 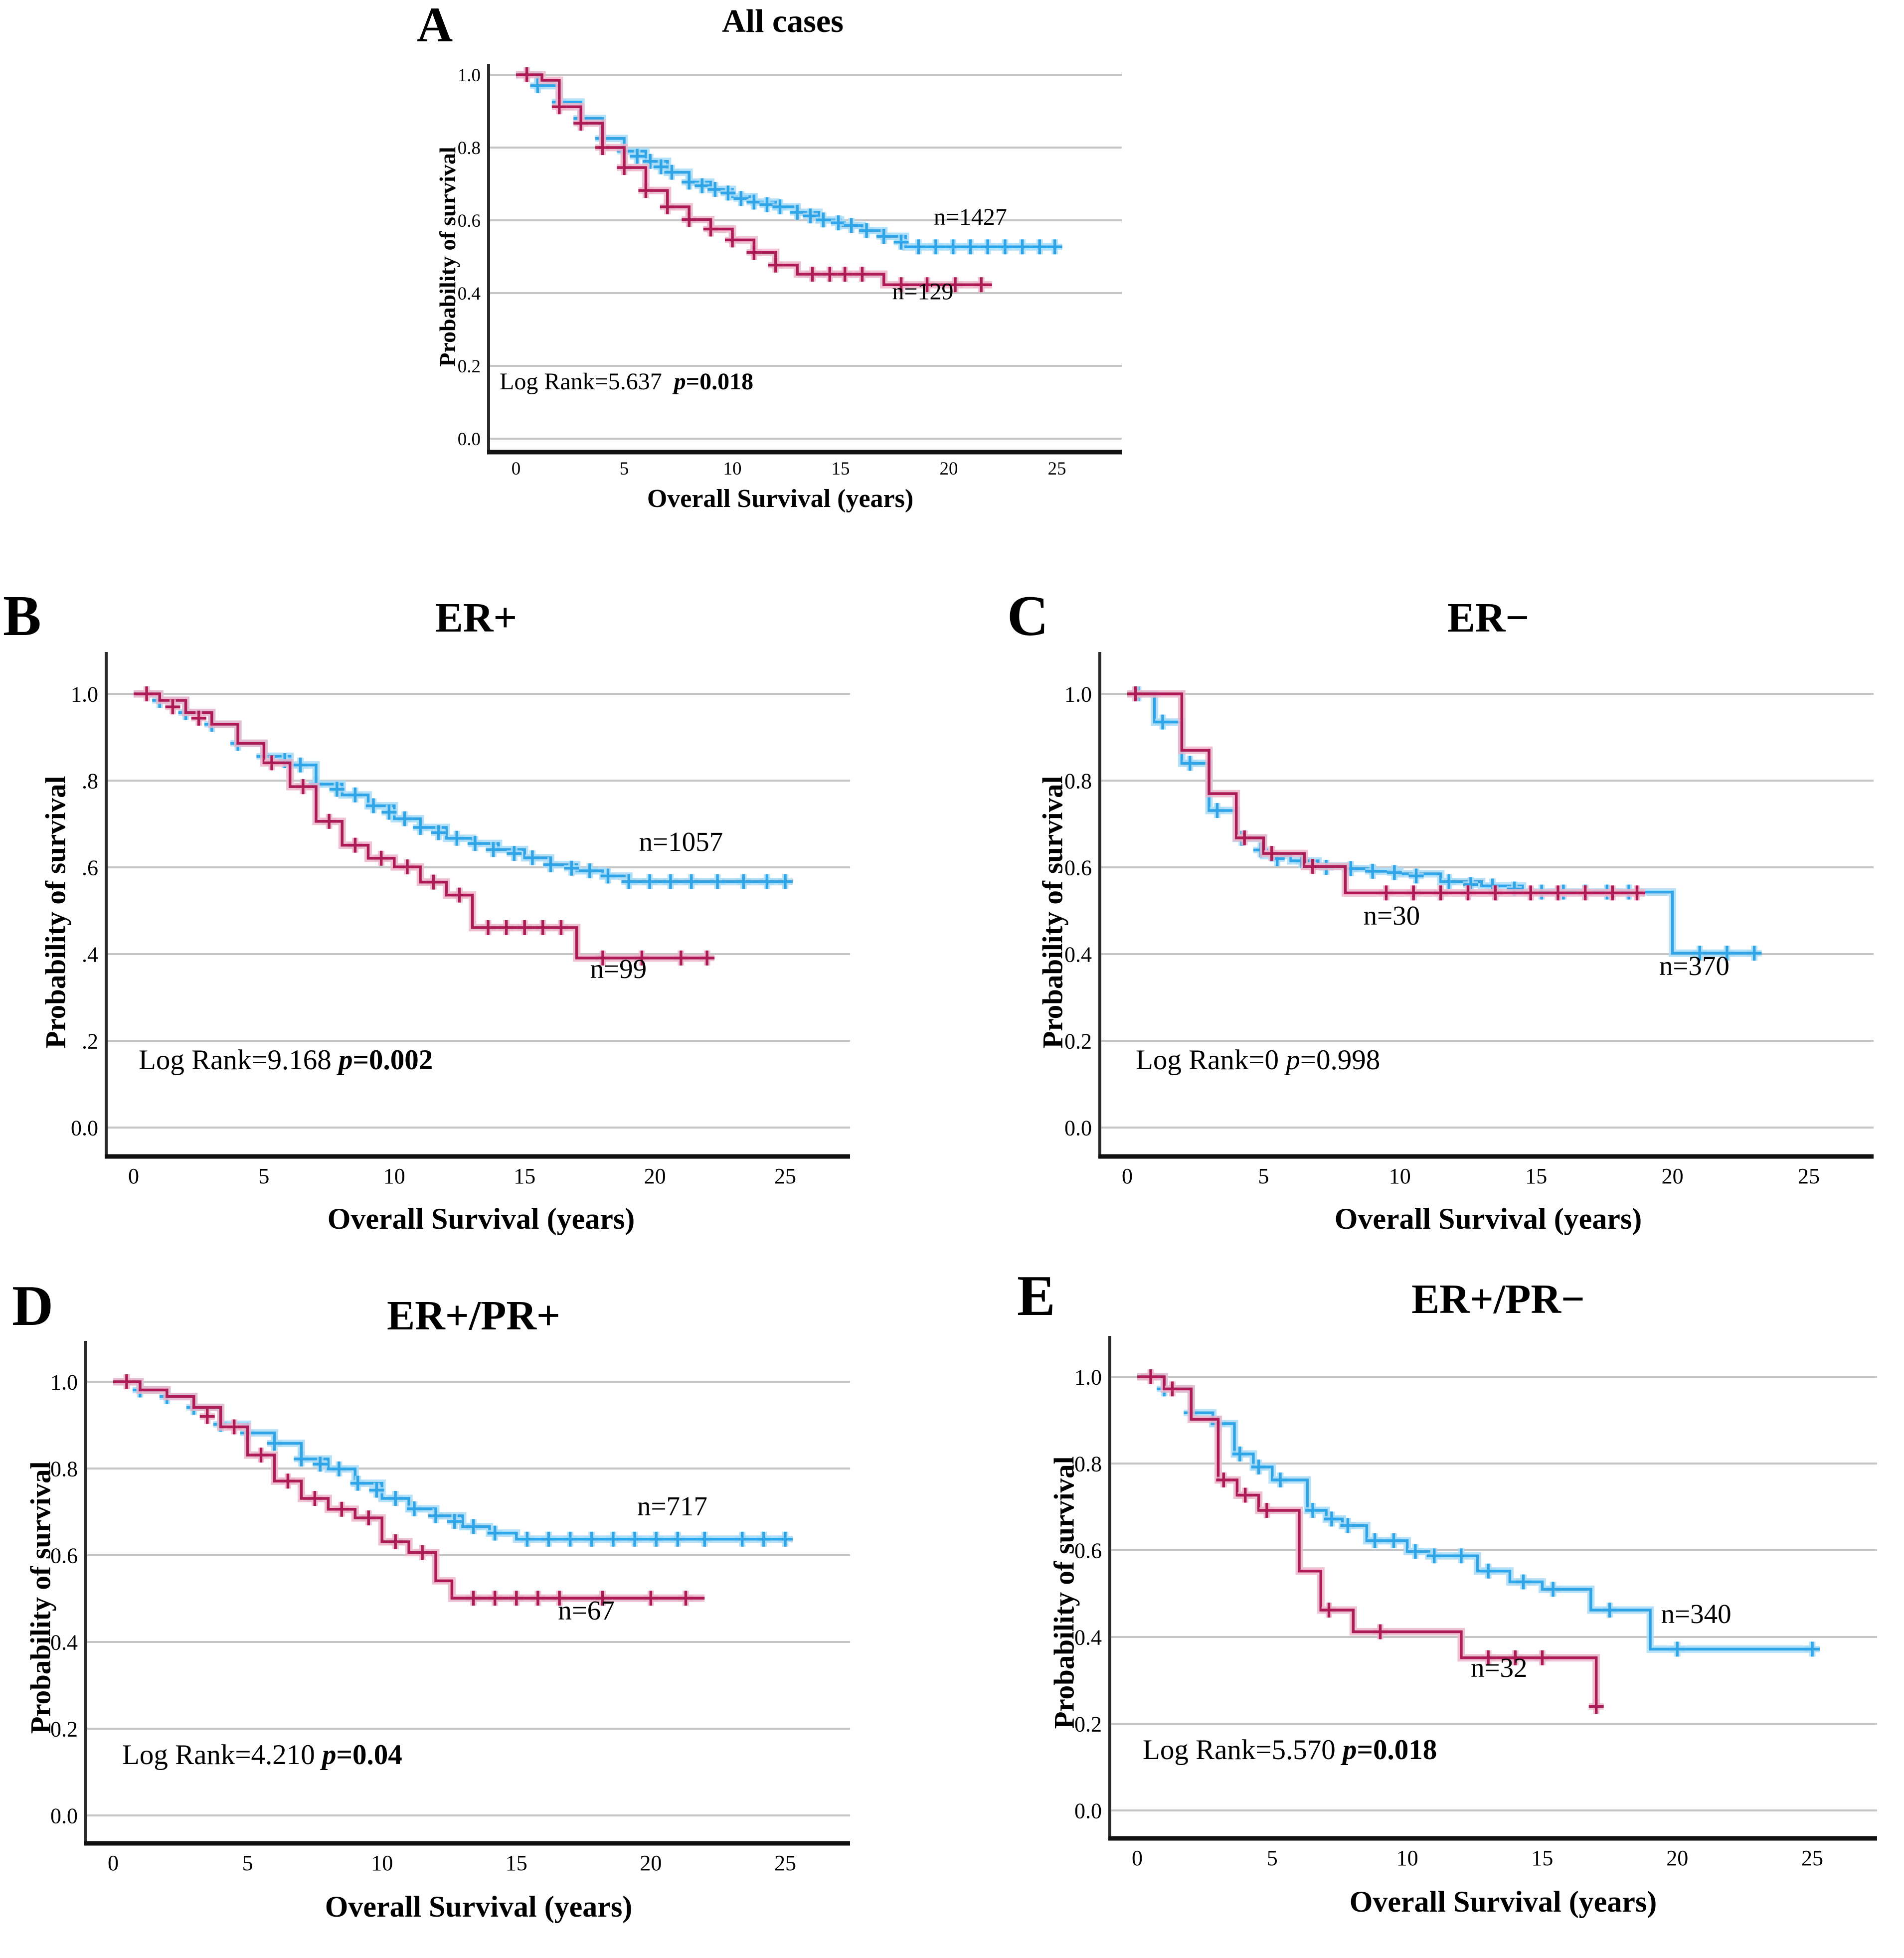 I want to click on logrank-annotation: Log Rank=4.210 p=0.04, so click(x=262, y=1755).